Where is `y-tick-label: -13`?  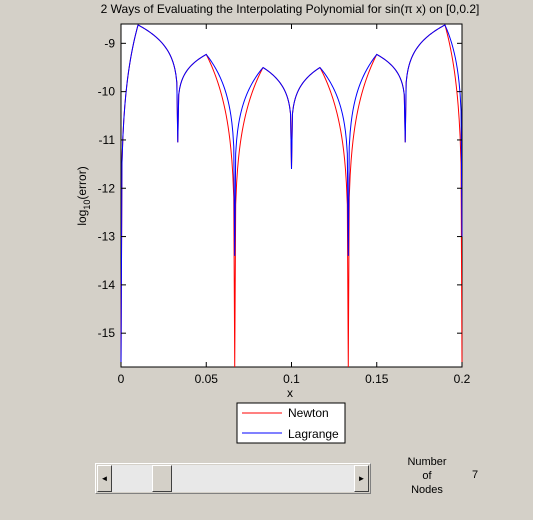
y-tick-label: -13 is located at coordinates (107, 237).